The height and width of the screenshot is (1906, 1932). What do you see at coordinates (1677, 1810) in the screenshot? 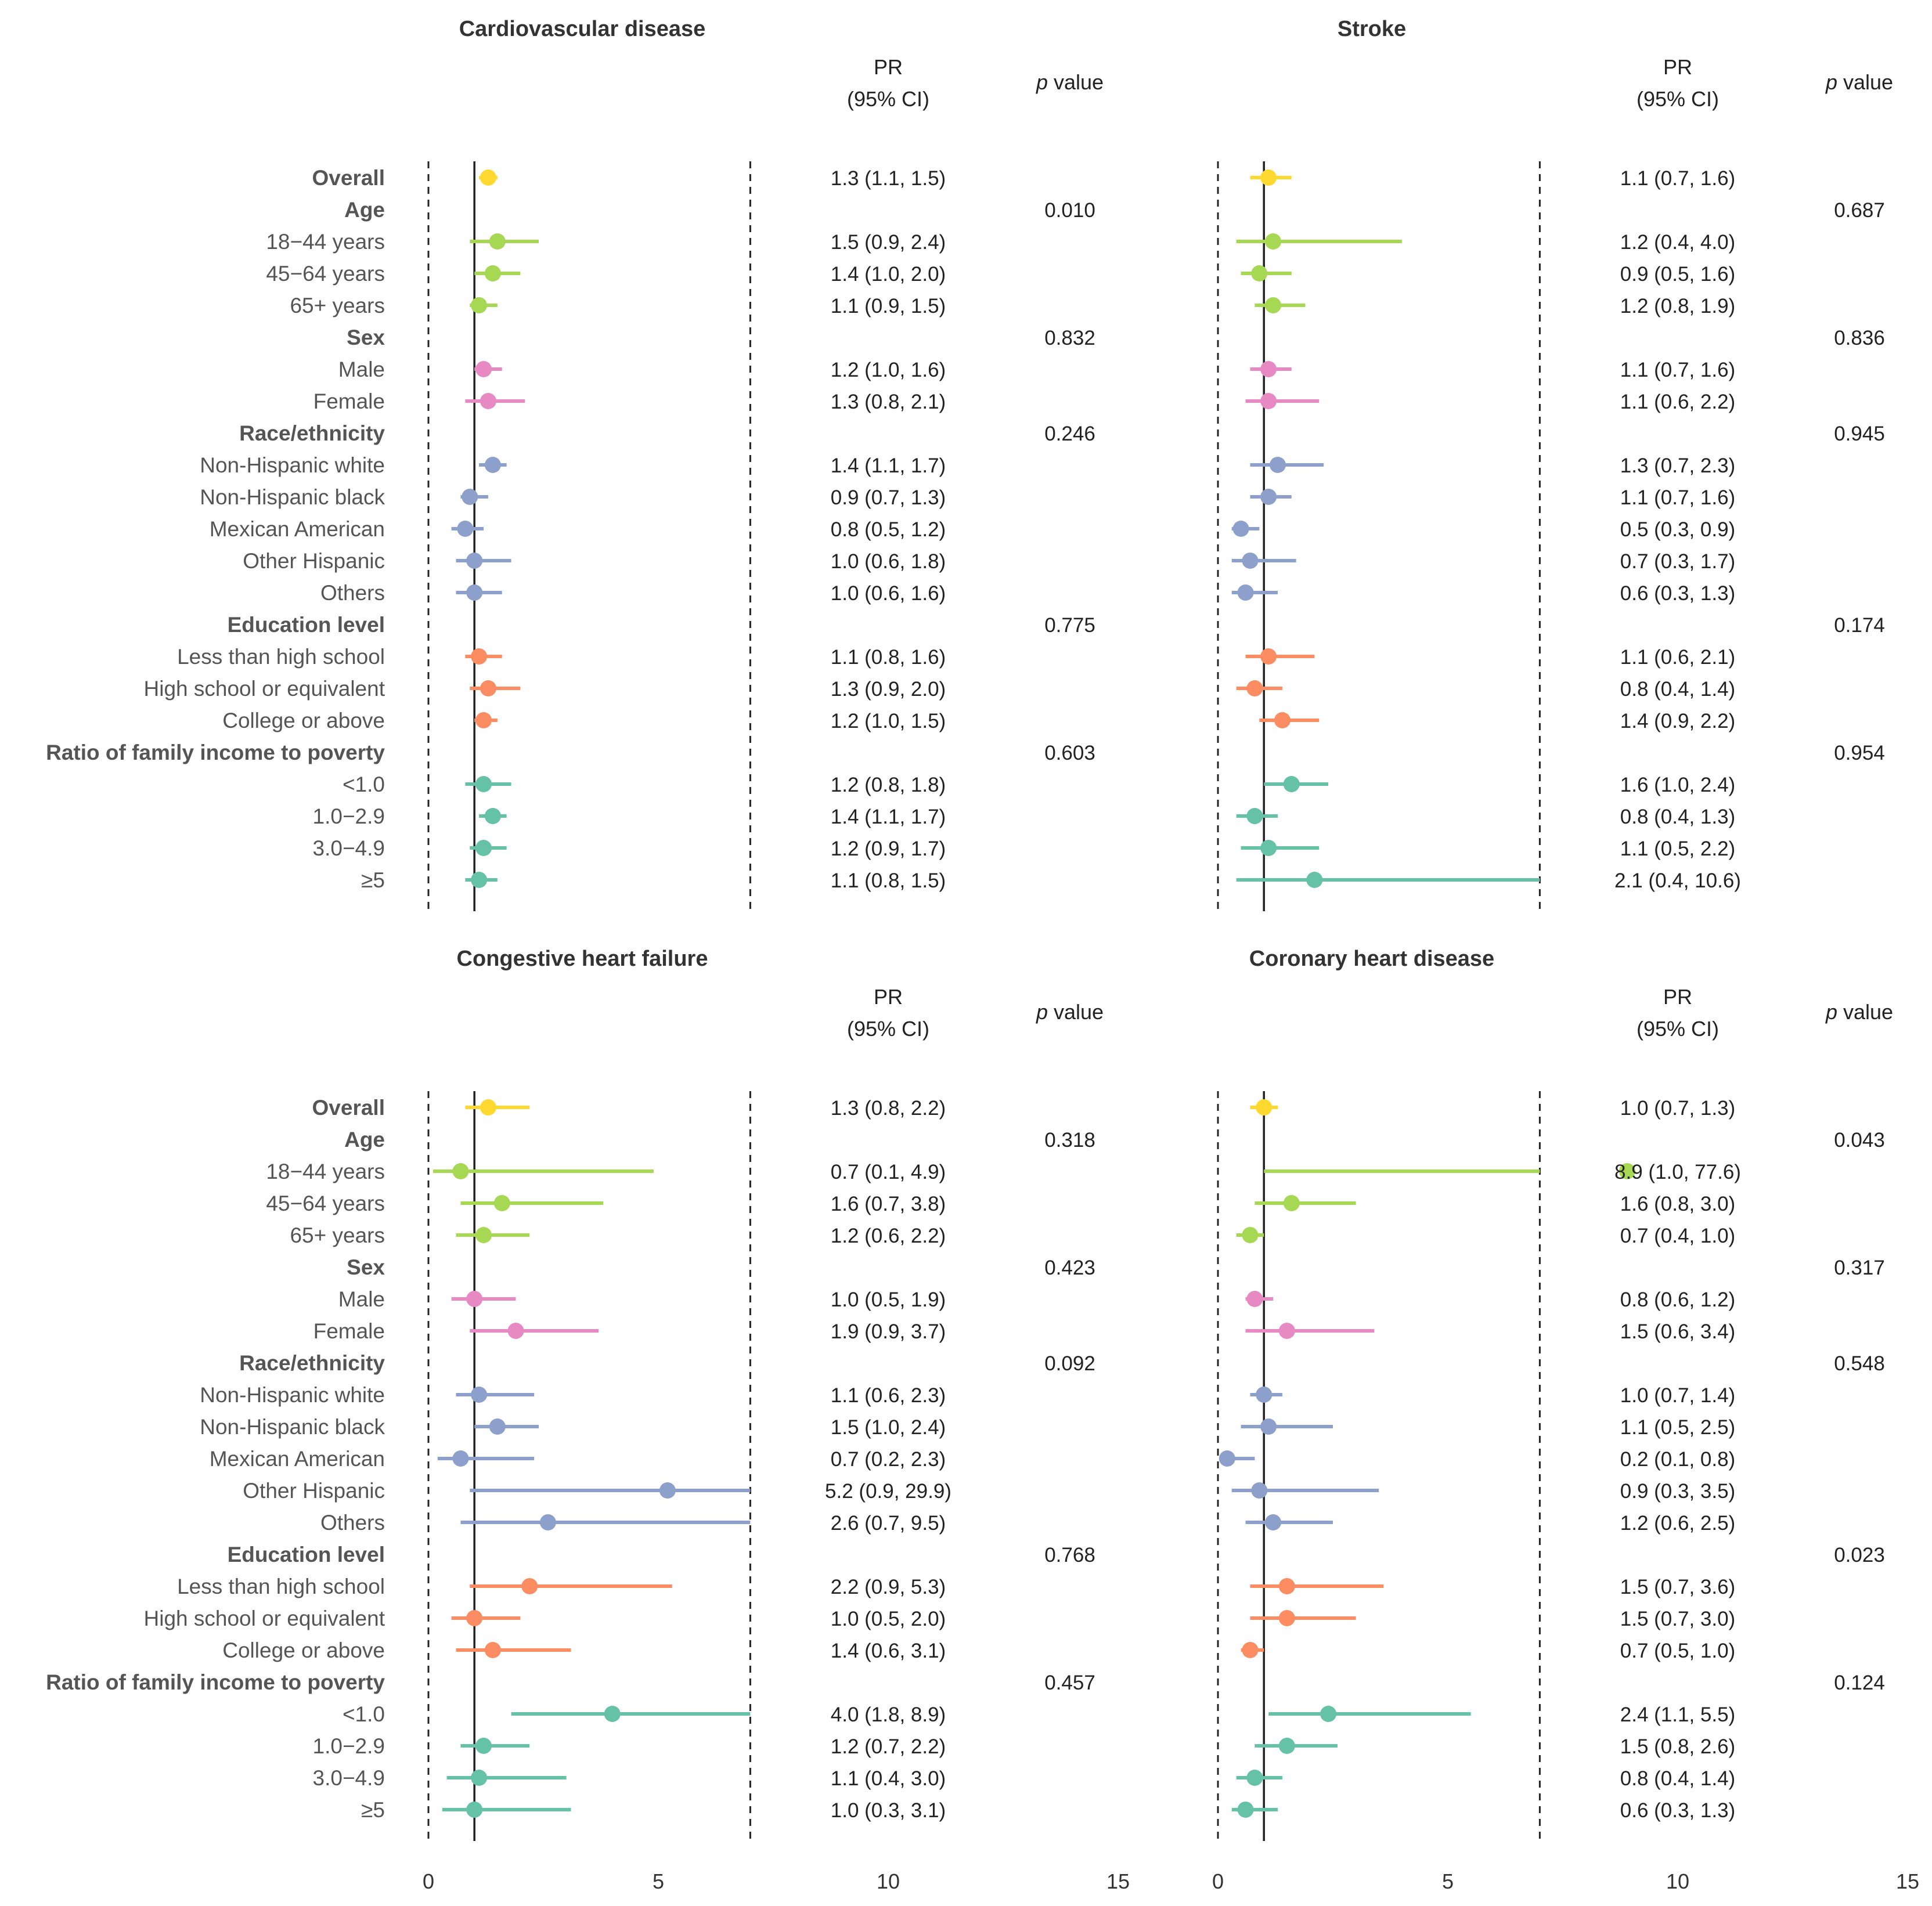
I see `pr-ci-value: 0.6 (0.3, 1.3)` at bounding box center [1677, 1810].